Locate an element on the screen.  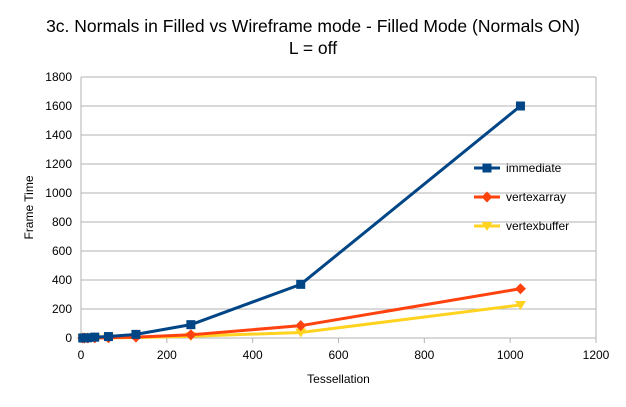
legend: immediate vertexarray vertexbuffer is located at coordinates (521, 197).